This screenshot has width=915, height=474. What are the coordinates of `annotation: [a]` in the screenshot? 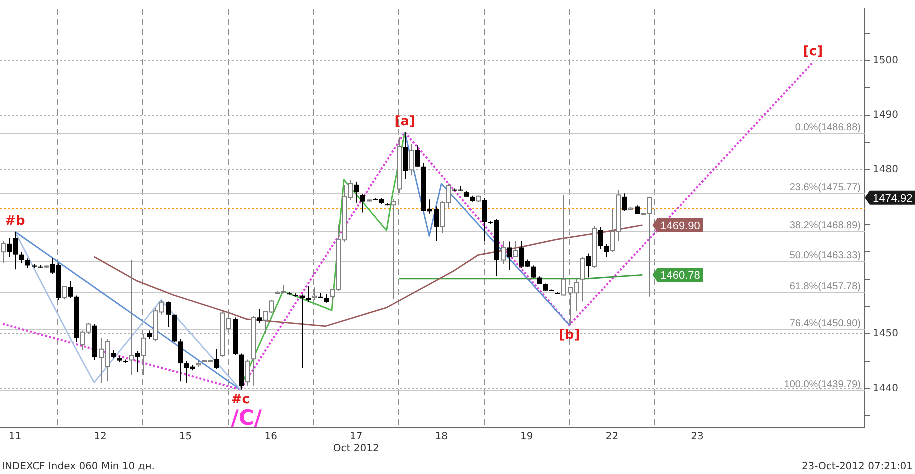 It's located at (405, 122).